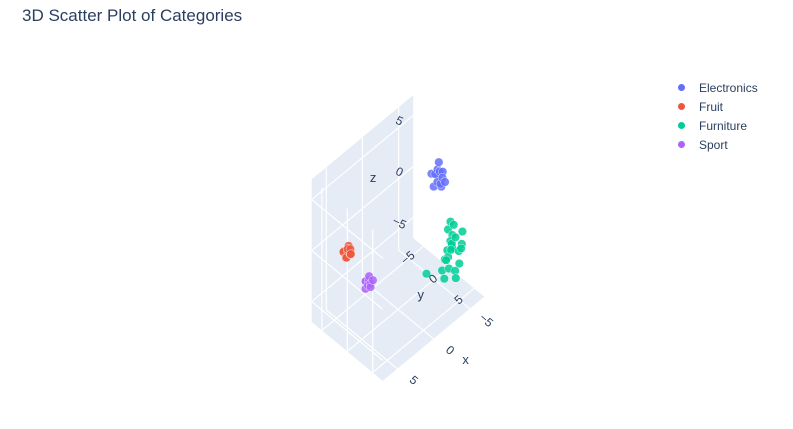 The image size is (793, 429). What do you see at coordinates (420, 294) in the screenshot?
I see `y-axis-title: y` at bounding box center [420, 294].